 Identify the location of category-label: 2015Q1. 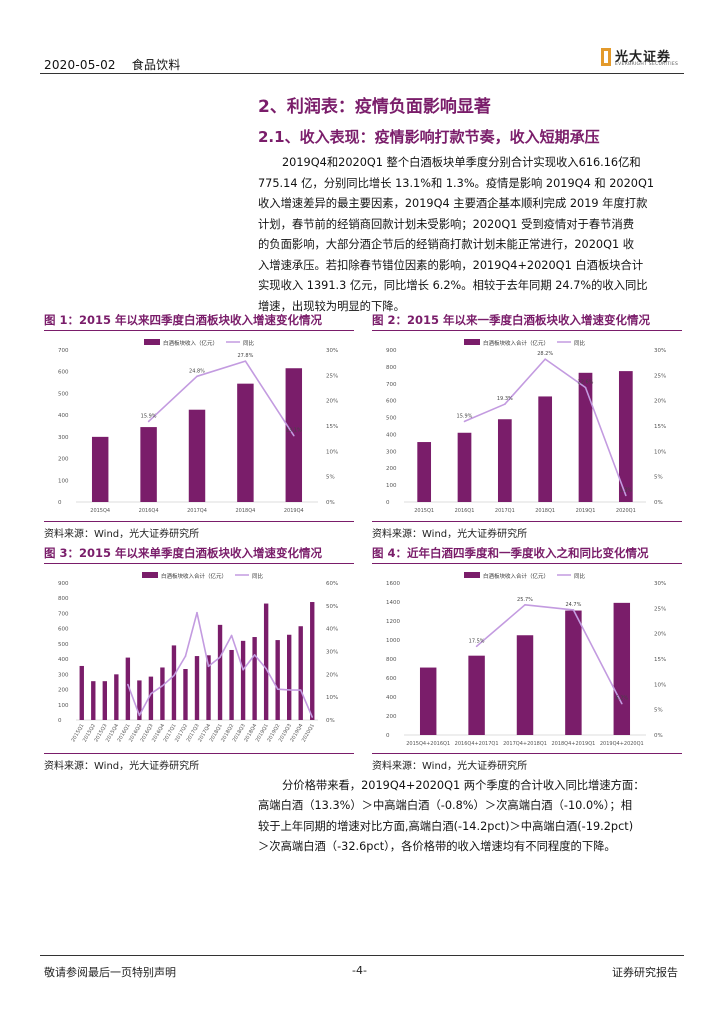
(424, 511).